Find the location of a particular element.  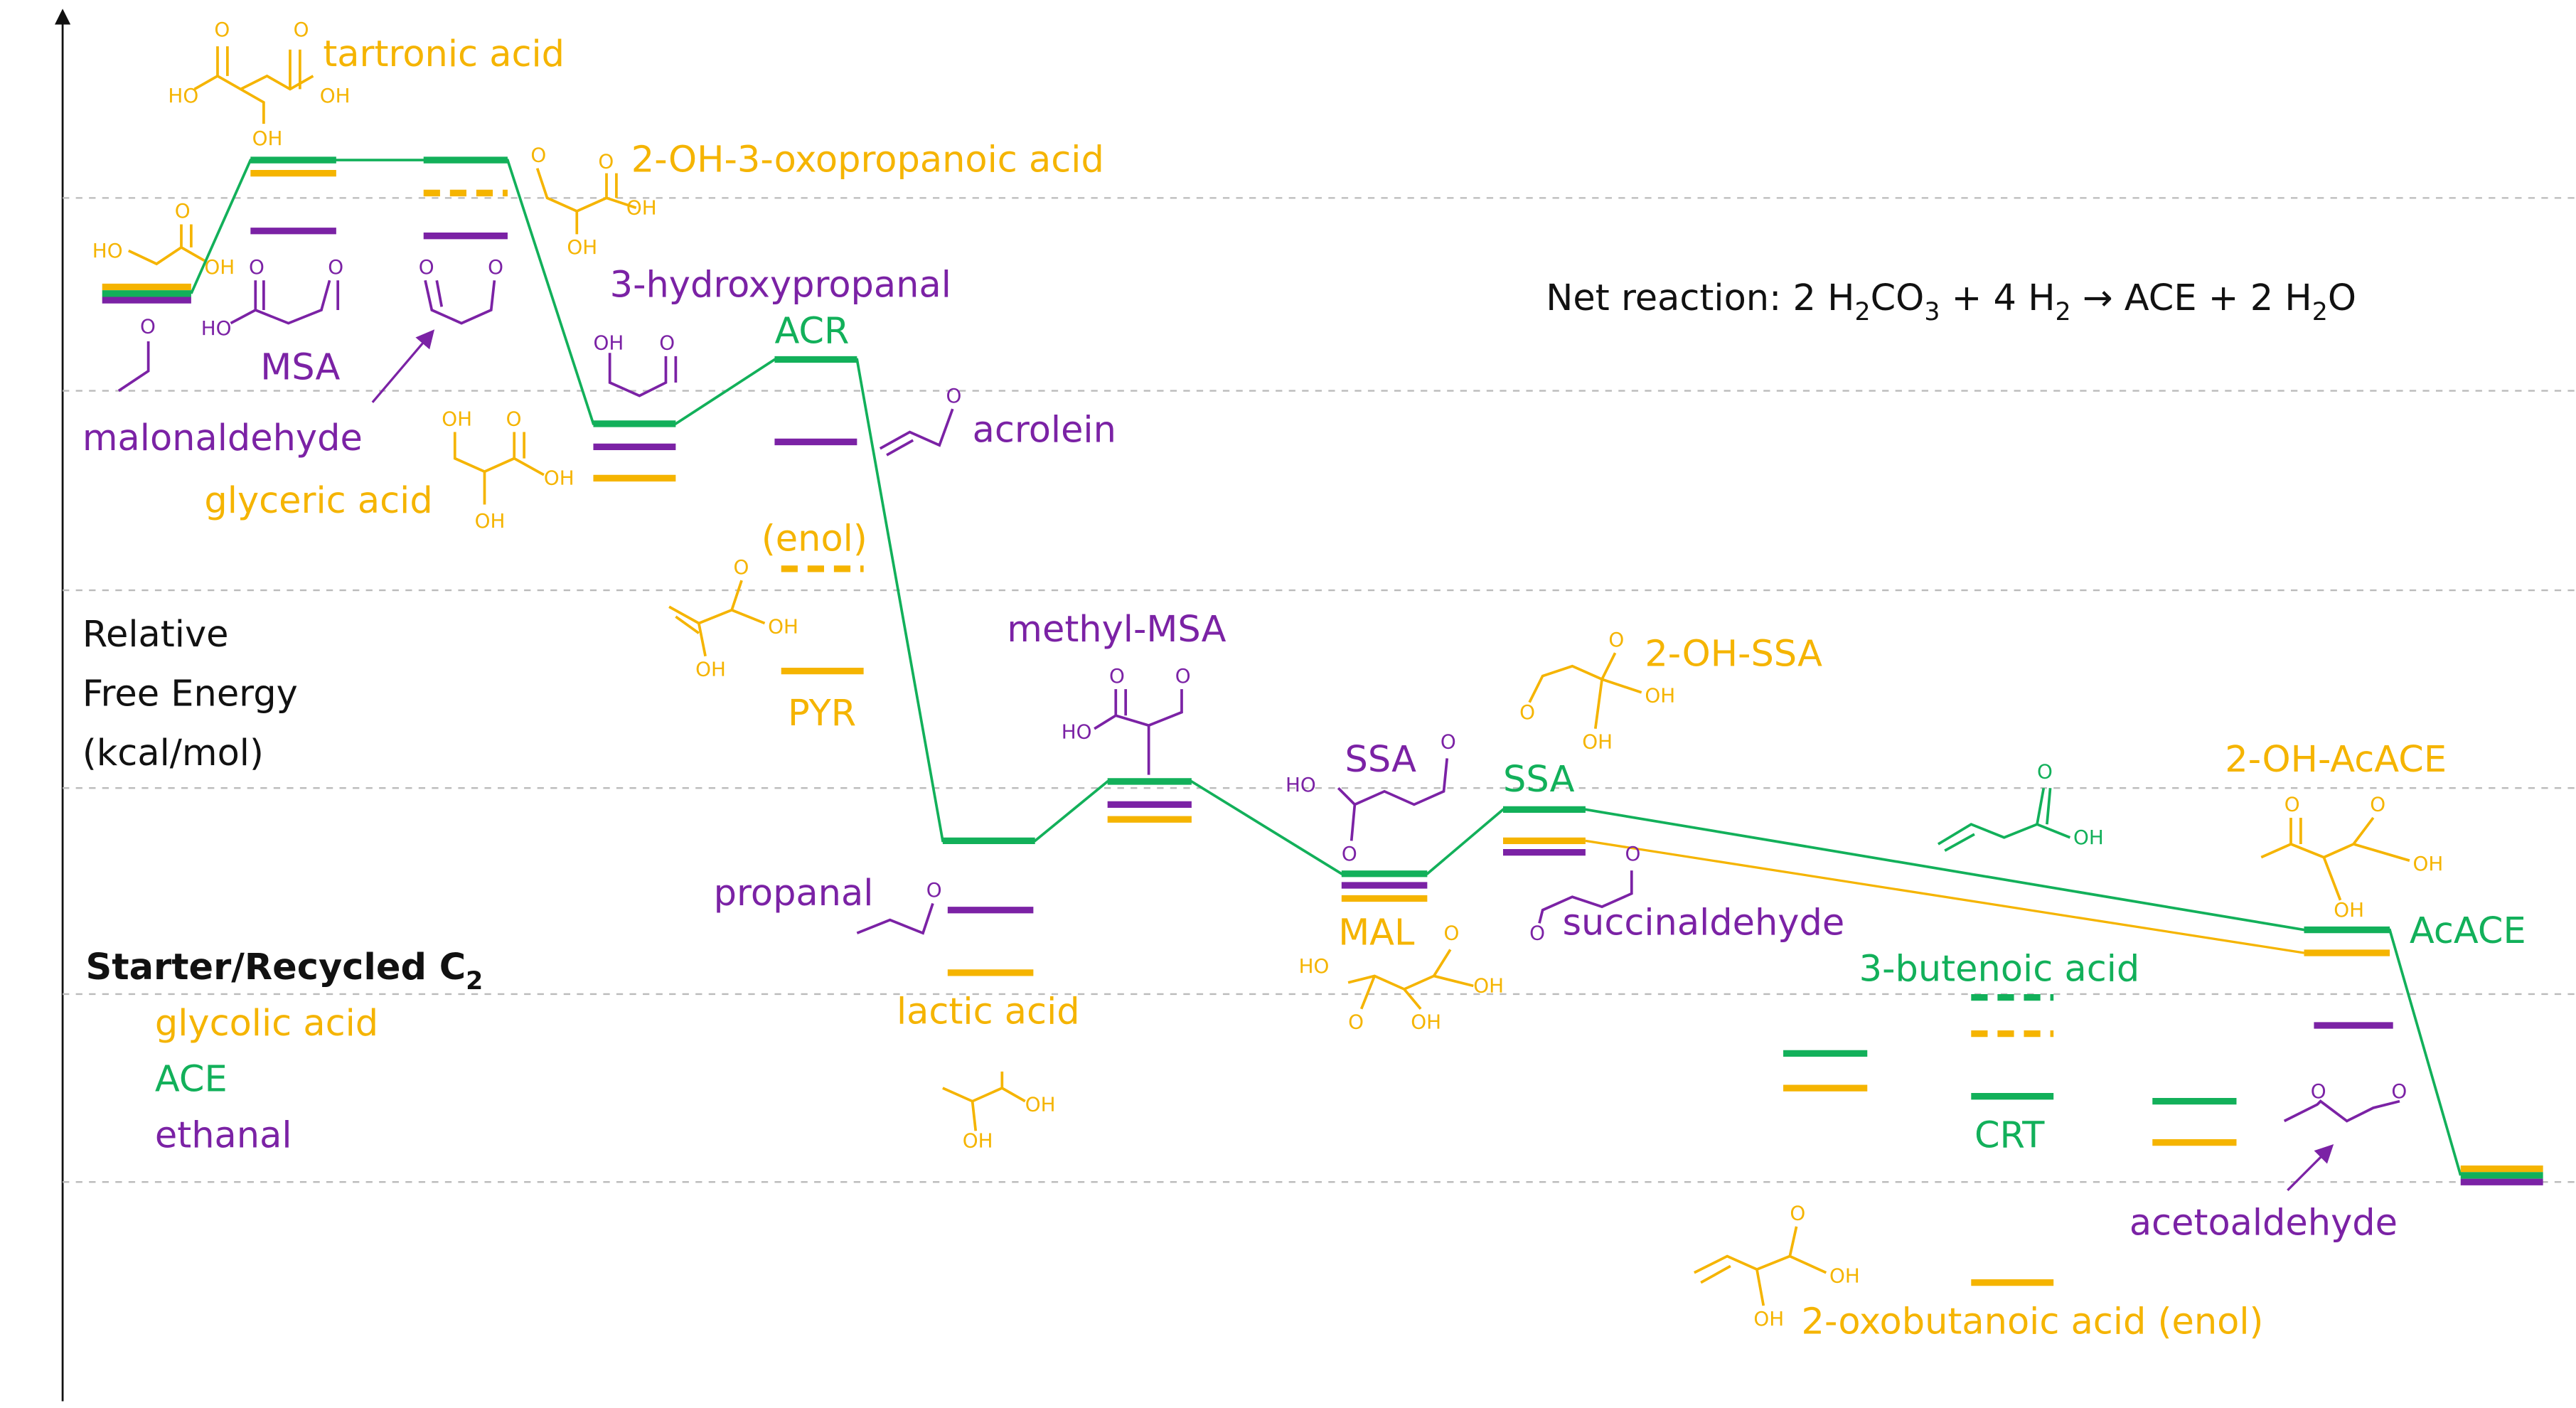

species-label: 2-OH-SSA is located at coordinates (1733, 655).